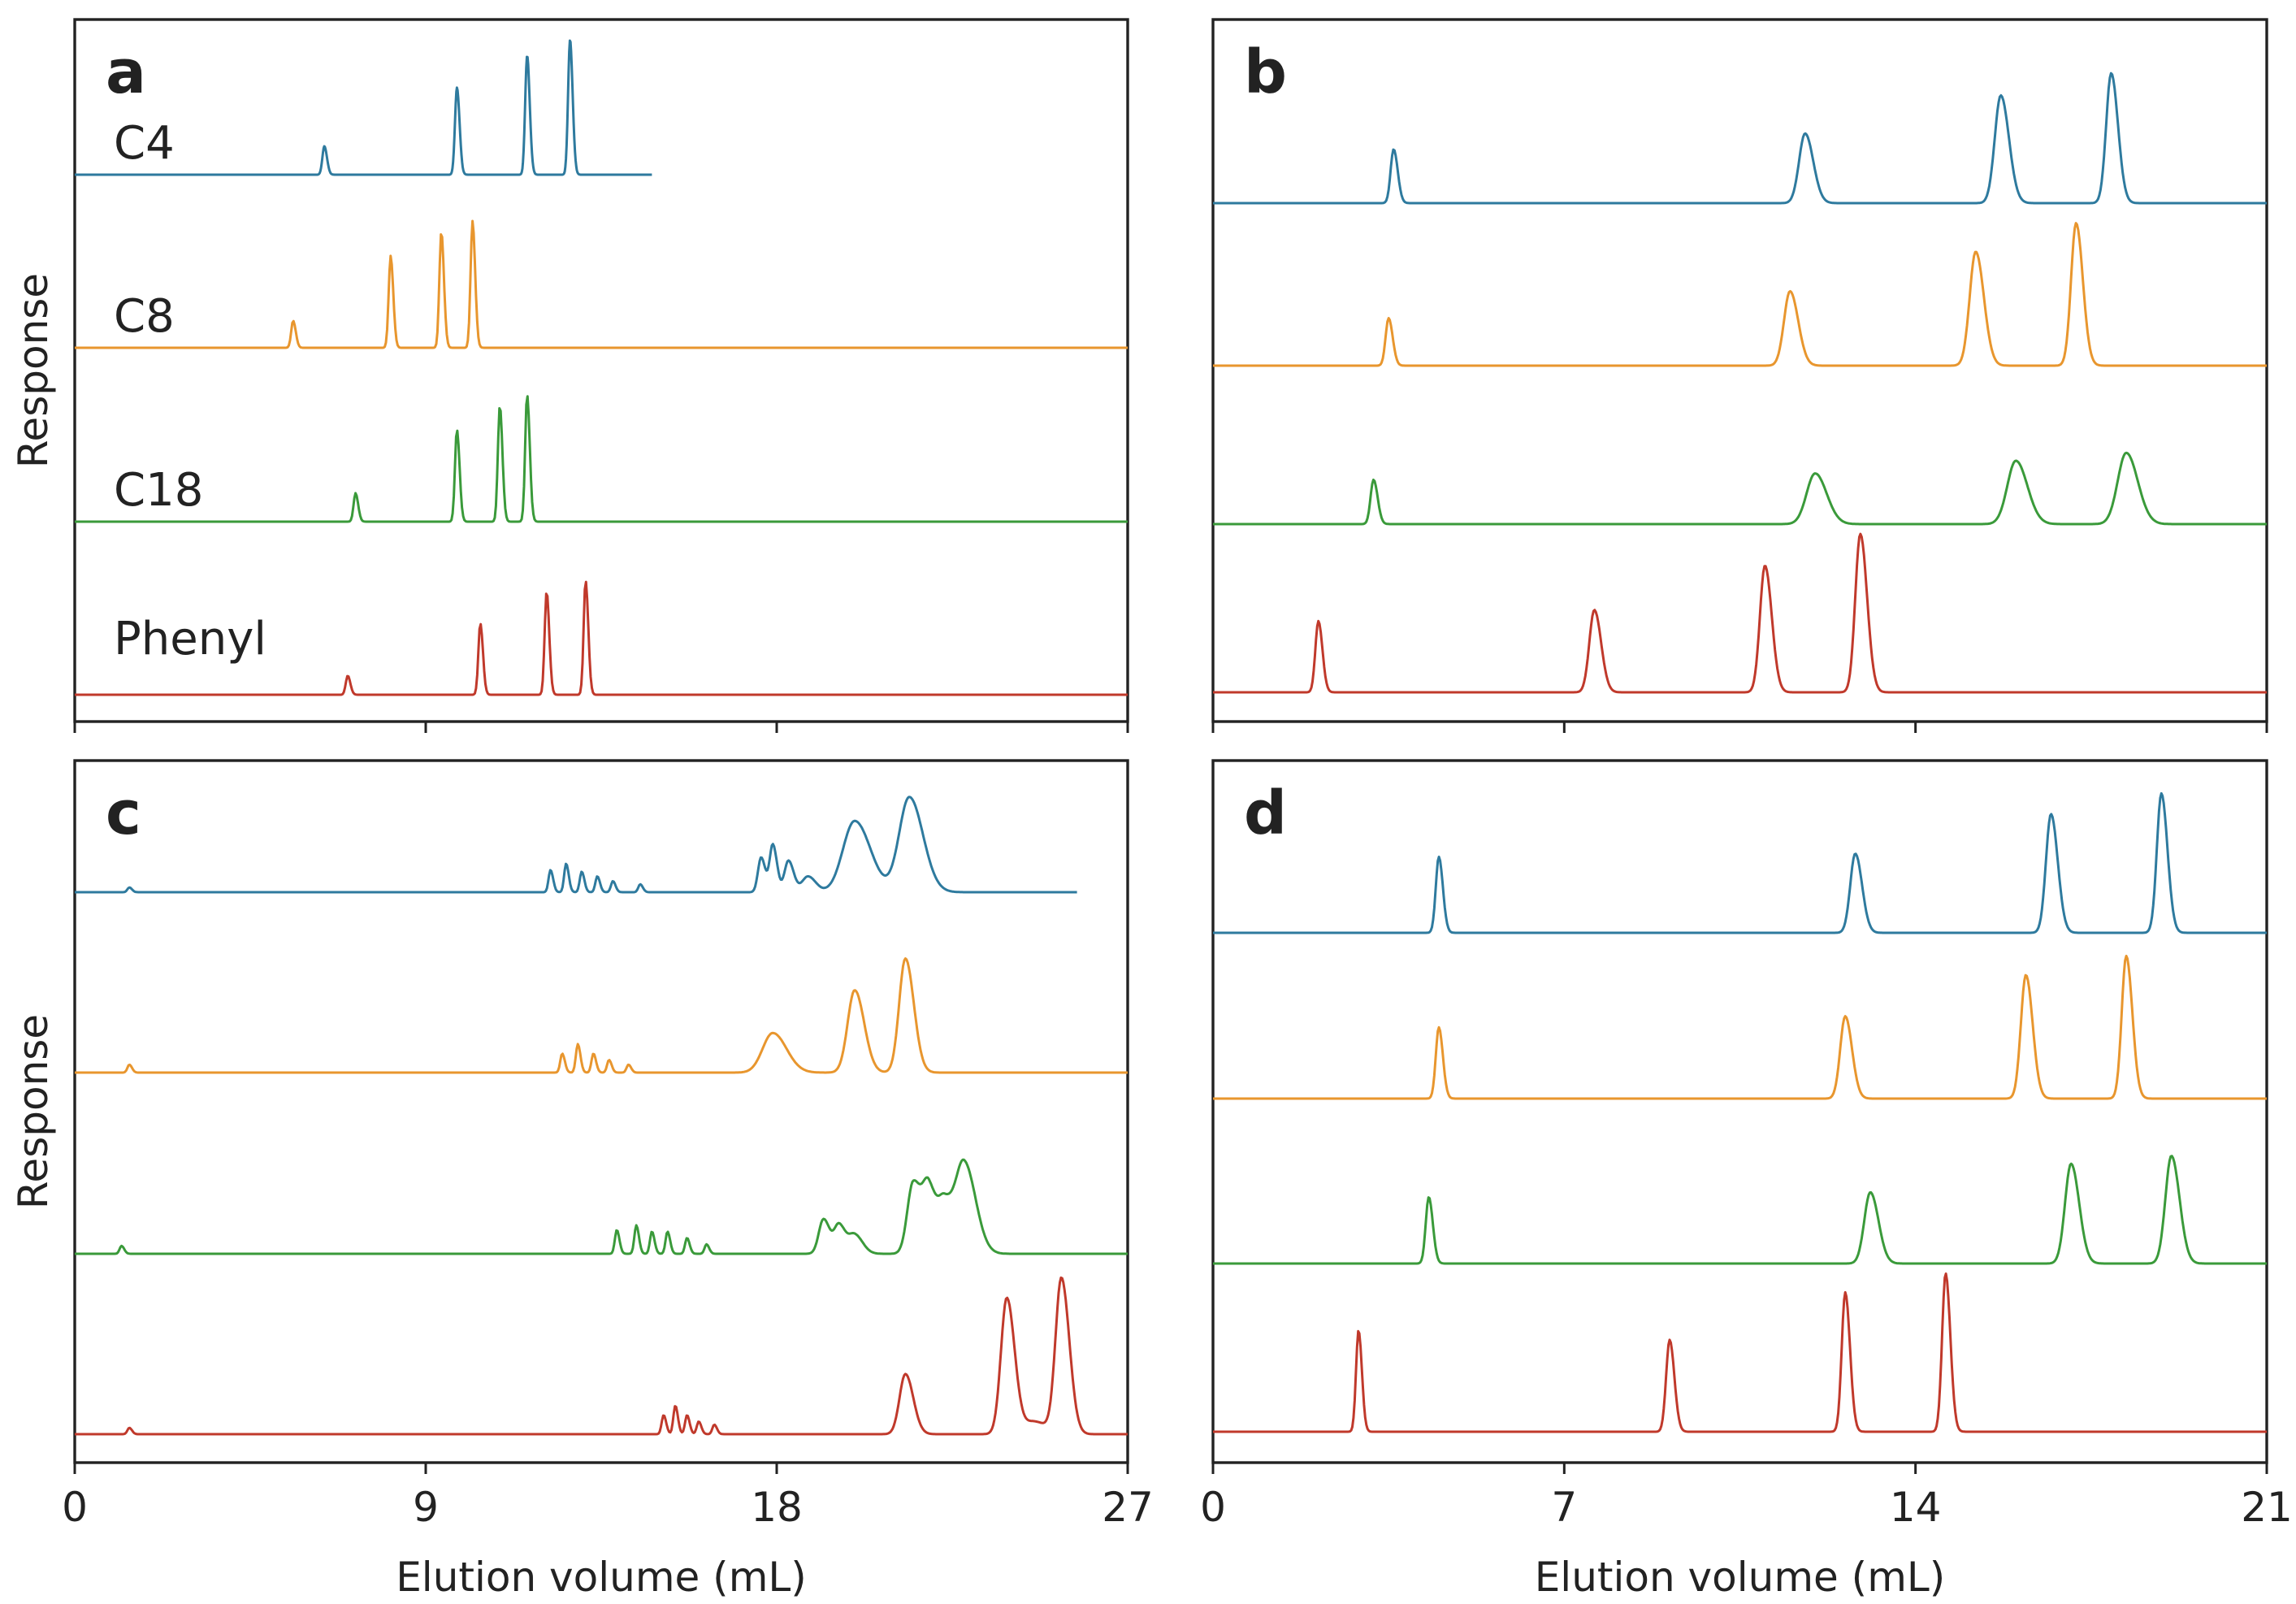 The image size is (2296, 1604). Describe the element at coordinates (777, 1507) in the screenshot. I see `x-tick-label: 18` at that location.